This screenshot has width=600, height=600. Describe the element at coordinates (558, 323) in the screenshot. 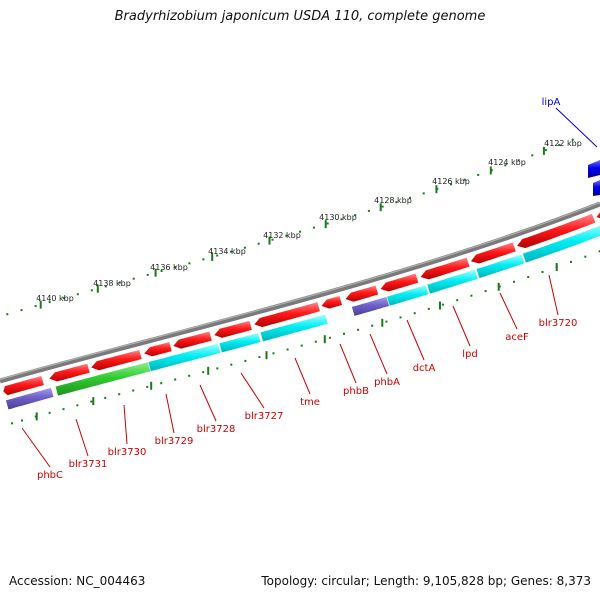

I see `gene-label-blr3720: blr3720` at that location.